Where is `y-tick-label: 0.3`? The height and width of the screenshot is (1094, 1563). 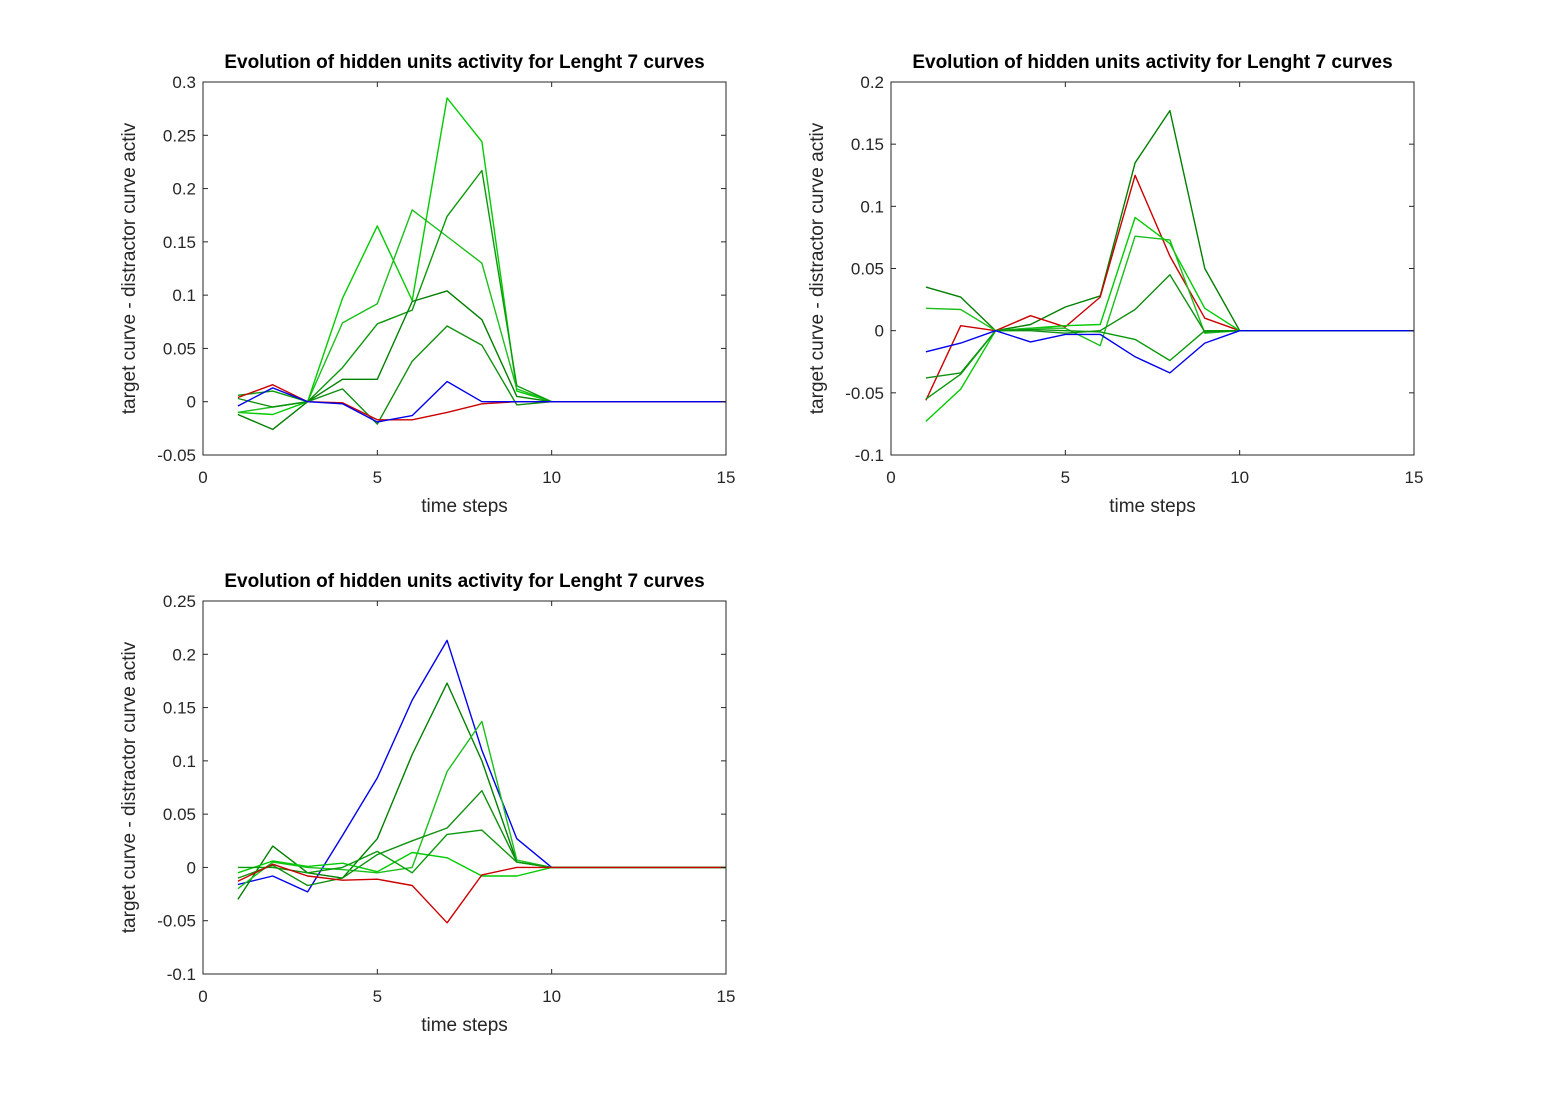
y-tick-label: 0.3 is located at coordinates (184, 82).